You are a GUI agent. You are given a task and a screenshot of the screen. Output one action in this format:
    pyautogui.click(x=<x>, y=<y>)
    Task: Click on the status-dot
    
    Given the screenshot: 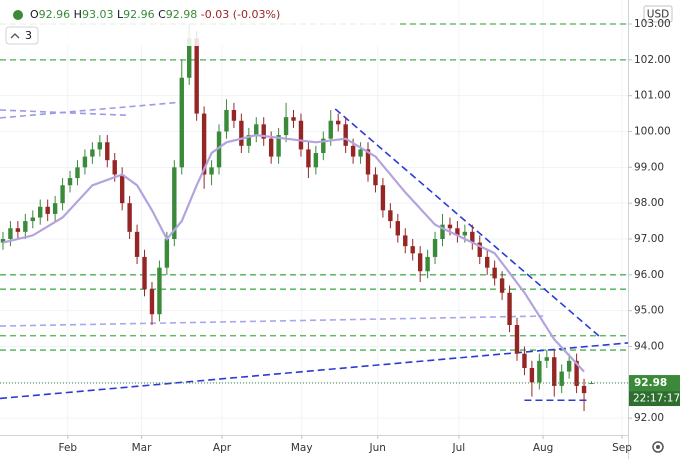 What is the action you would take?
    pyautogui.click(x=18, y=15)
    